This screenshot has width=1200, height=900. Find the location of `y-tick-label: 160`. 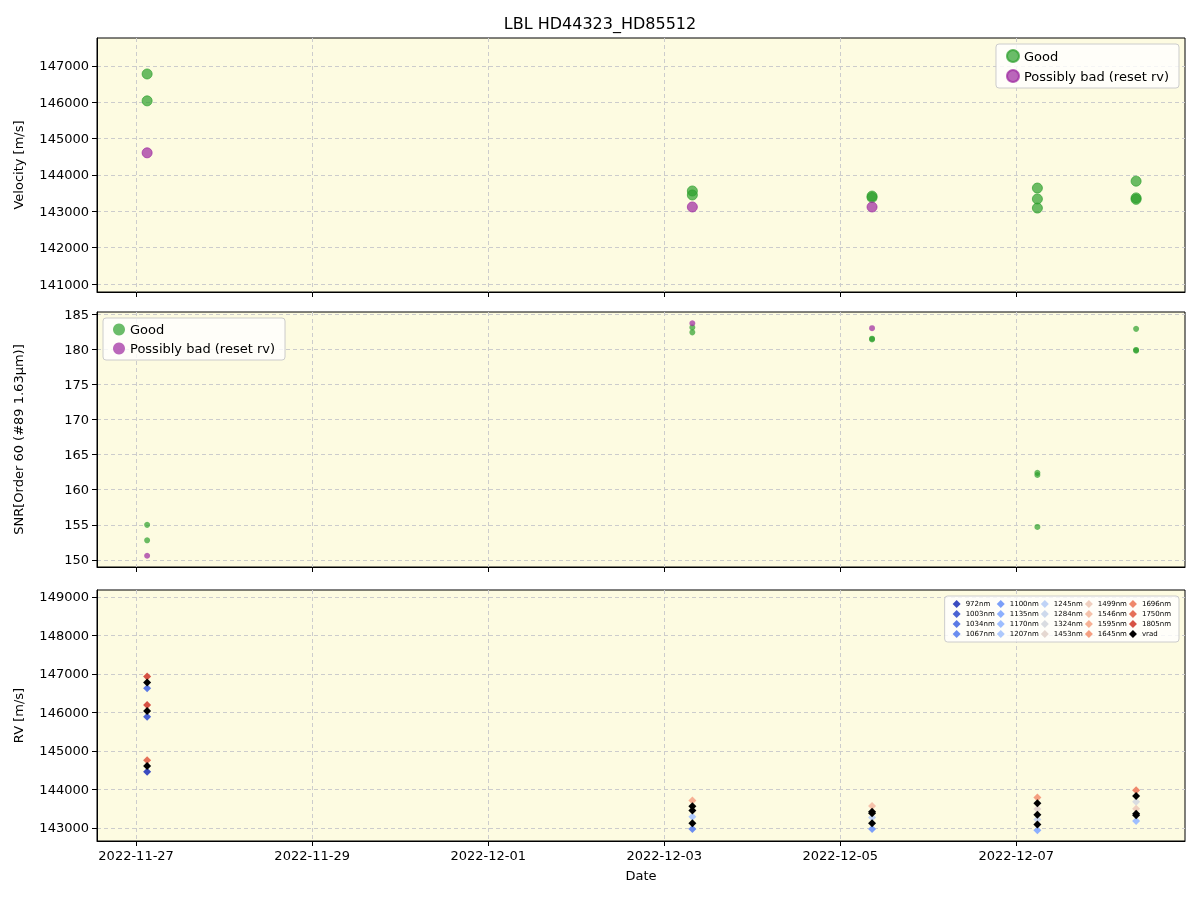

y-tick-label: 160 is located at coordinates (76, 490).